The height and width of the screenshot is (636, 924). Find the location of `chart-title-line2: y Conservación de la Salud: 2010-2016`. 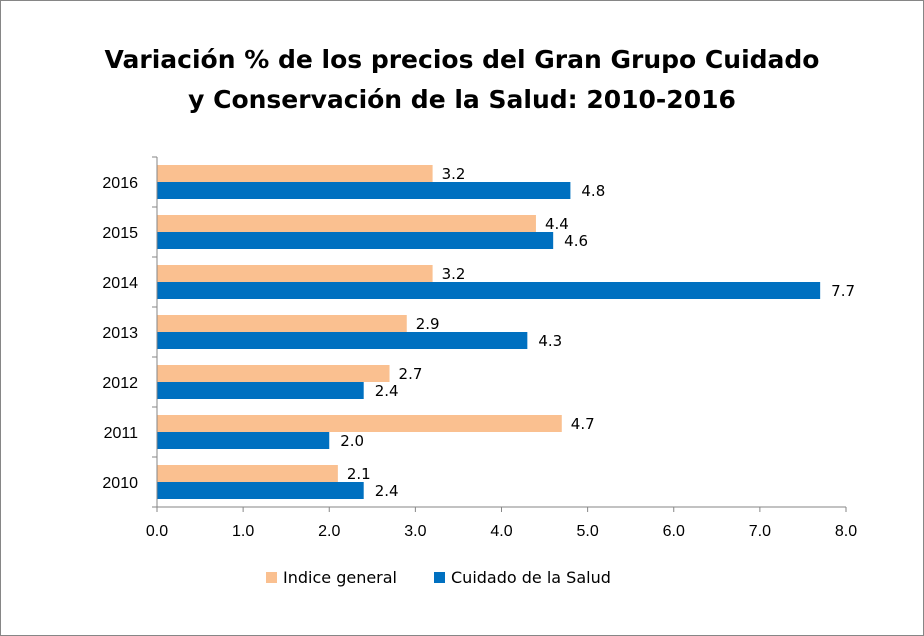

chart-title-line2: y Conservación de la Salud: 2010-2016 is located at coordinates (462, 99).